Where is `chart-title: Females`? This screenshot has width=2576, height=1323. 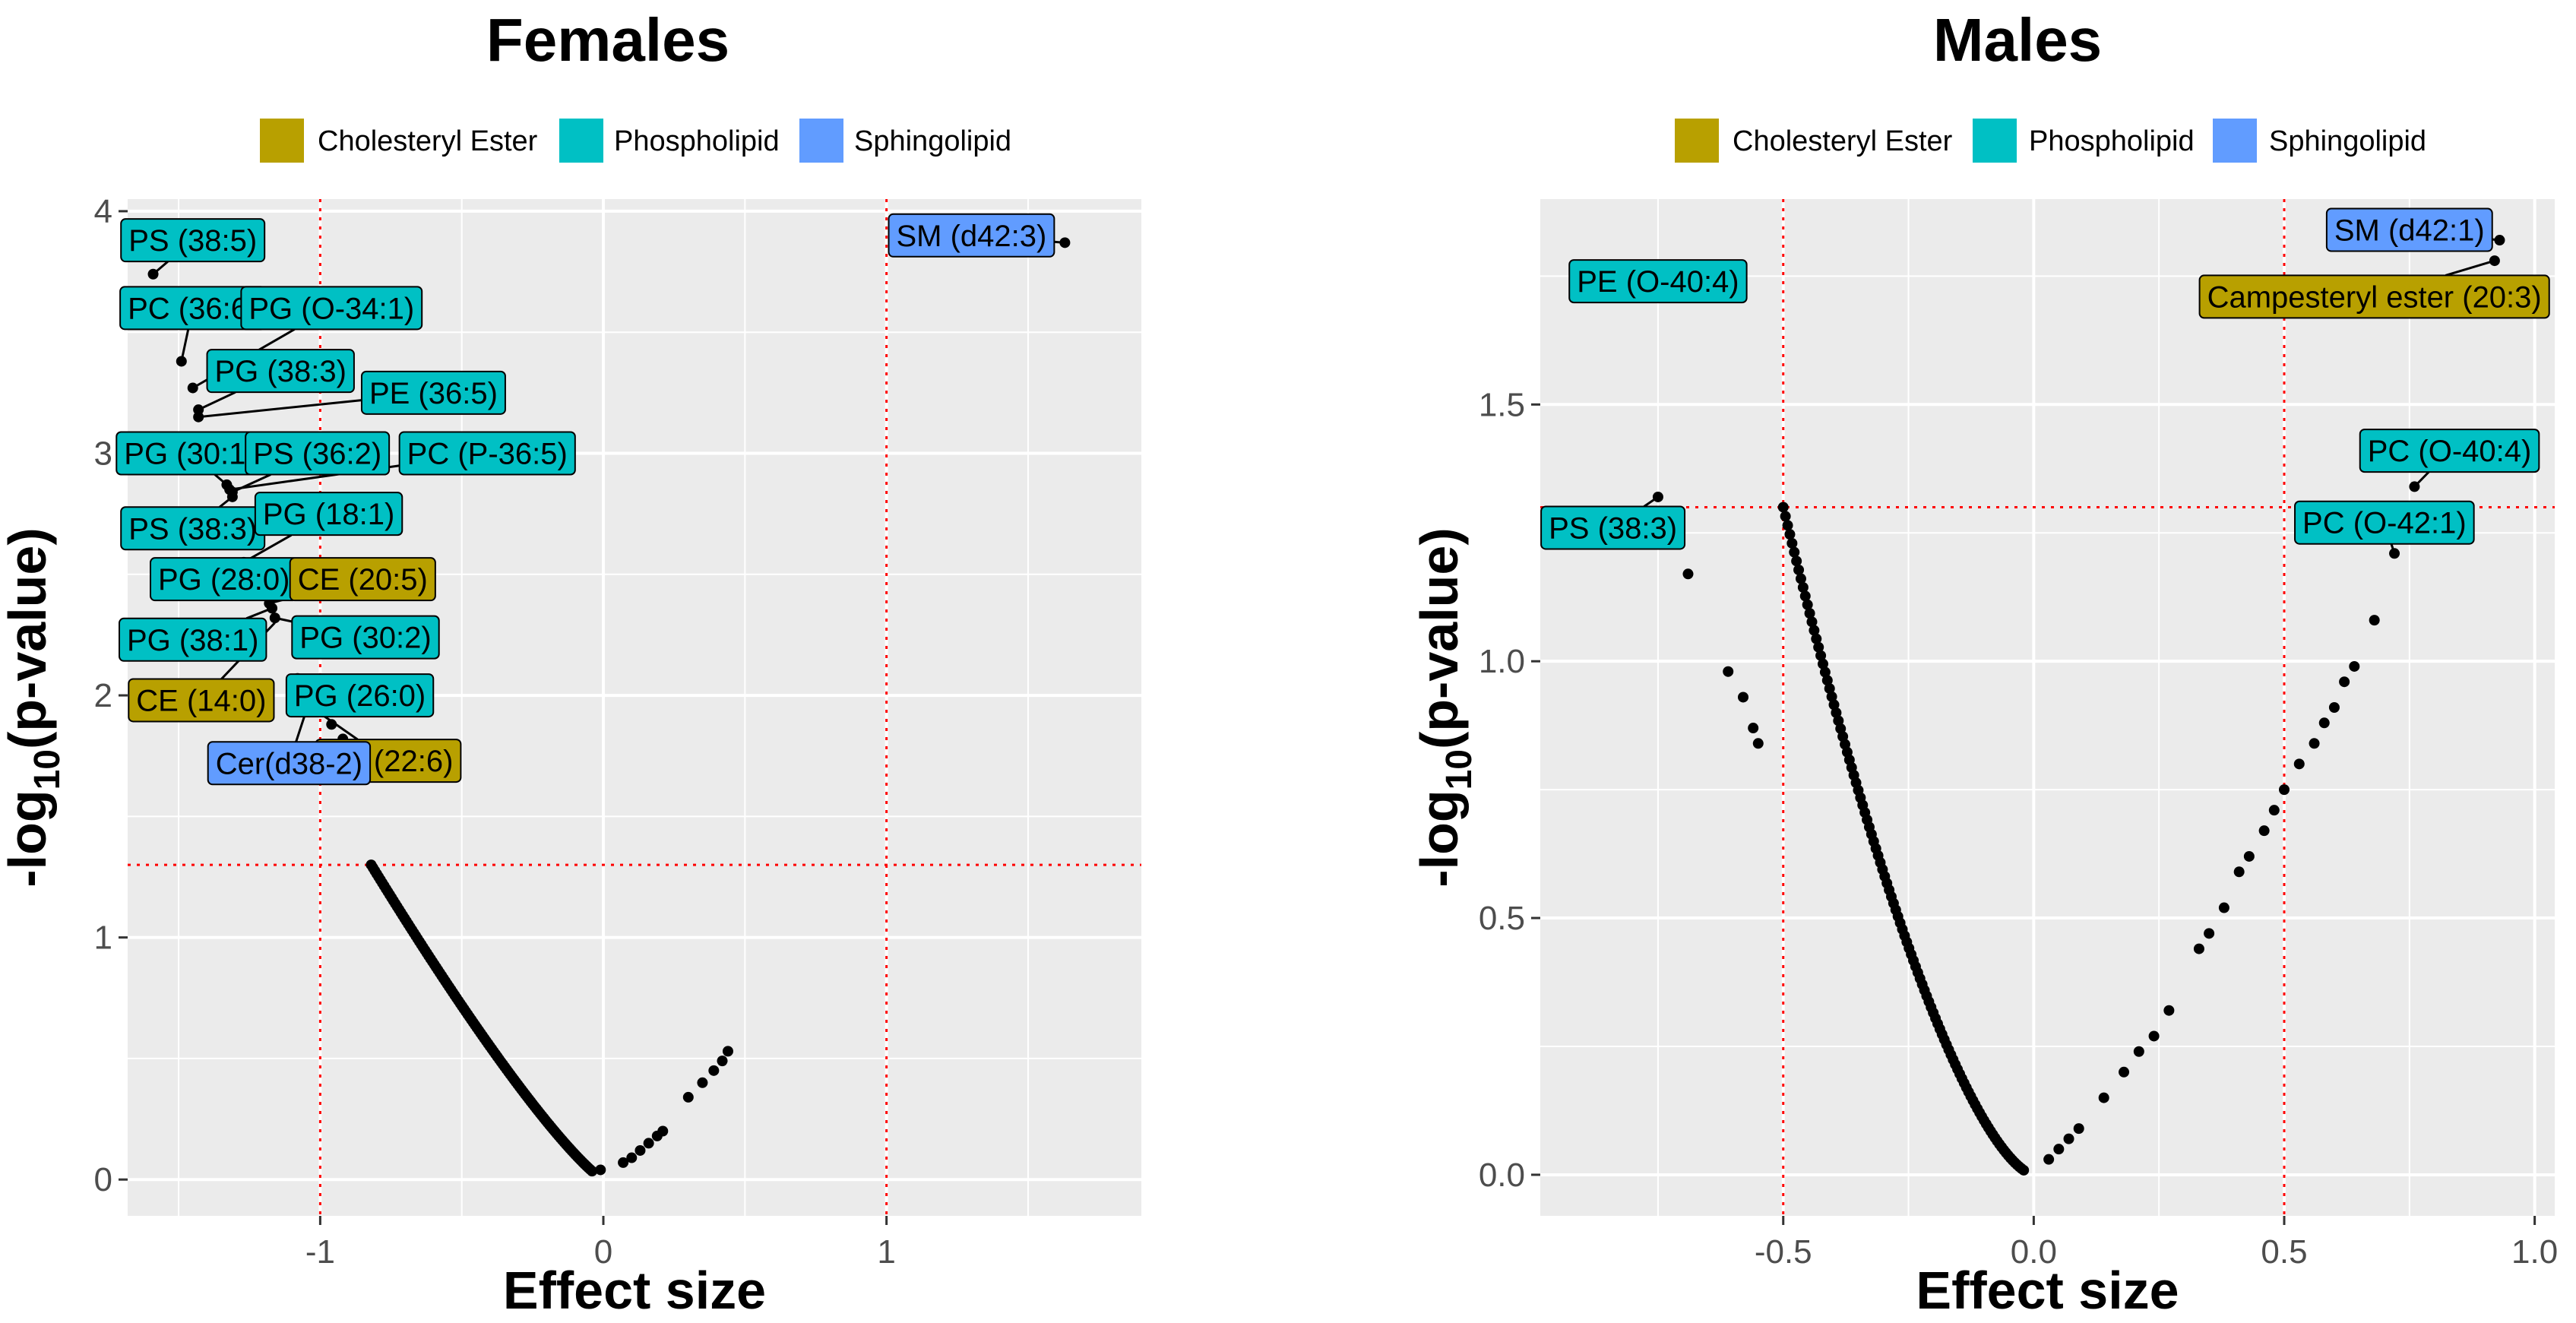
chart-title: Females is located at coordinates (607, 40).